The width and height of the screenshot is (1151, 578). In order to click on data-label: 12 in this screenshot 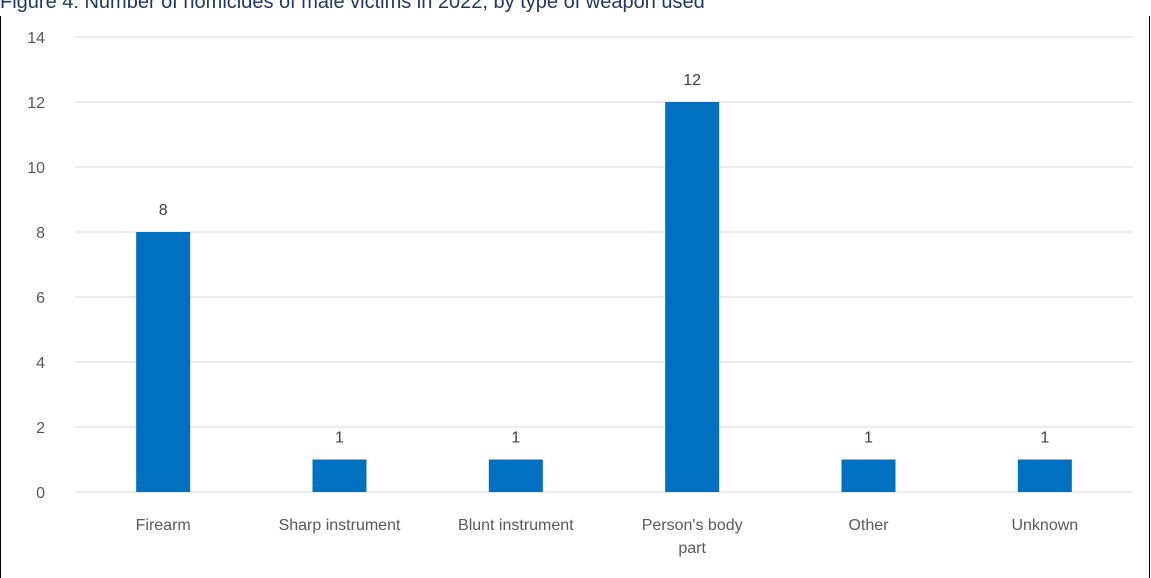, I will do `click(692, 80)`.